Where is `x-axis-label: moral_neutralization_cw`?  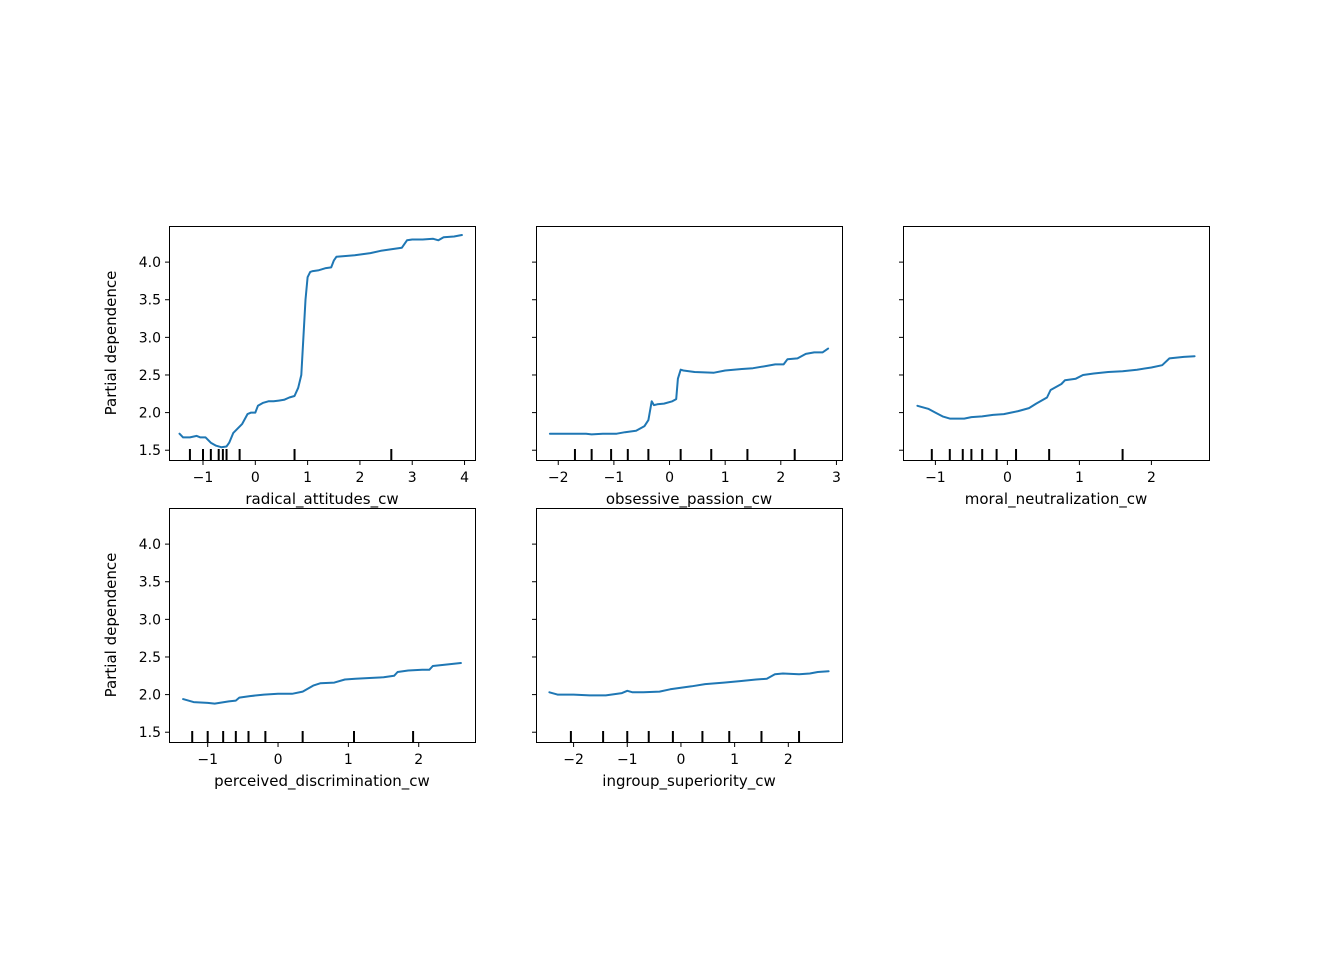
x-axis-label: moral_neutralization_cw is located at coordinates (1056, 499).